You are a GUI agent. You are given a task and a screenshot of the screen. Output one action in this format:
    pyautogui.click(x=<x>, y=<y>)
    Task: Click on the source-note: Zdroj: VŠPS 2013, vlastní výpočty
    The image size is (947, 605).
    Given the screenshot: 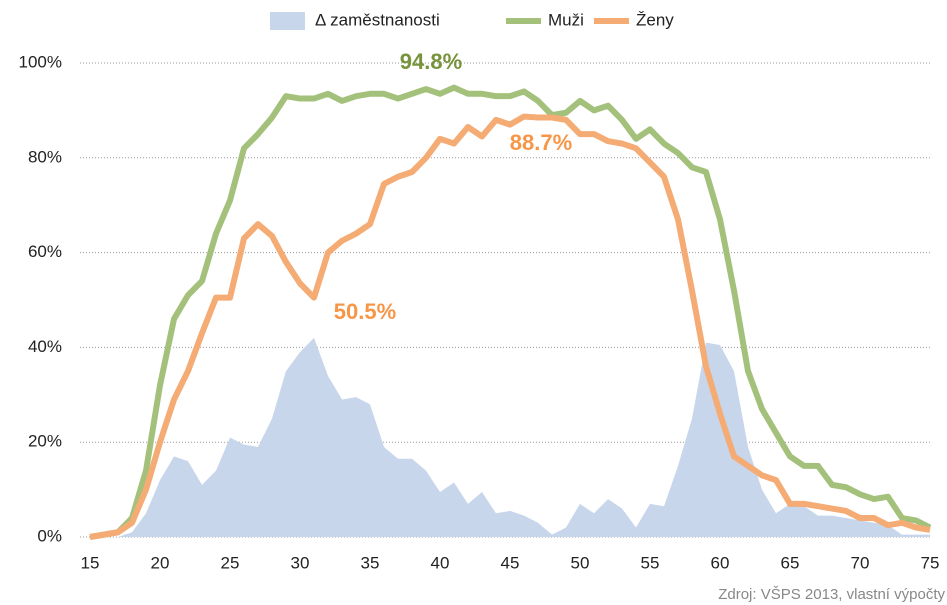 What is the action you would take?
    pyautogui.click(x=831, y=594)
    